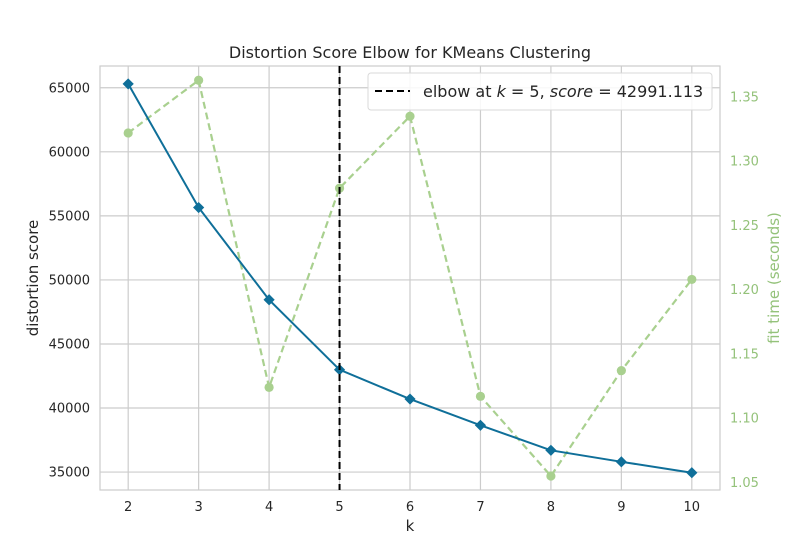 Image resolution: width=800 pixels, height=550 pixels. Describe the element at coordinates (198, 507) in the screenshot. I see `x-tick-label: 3` at that location.